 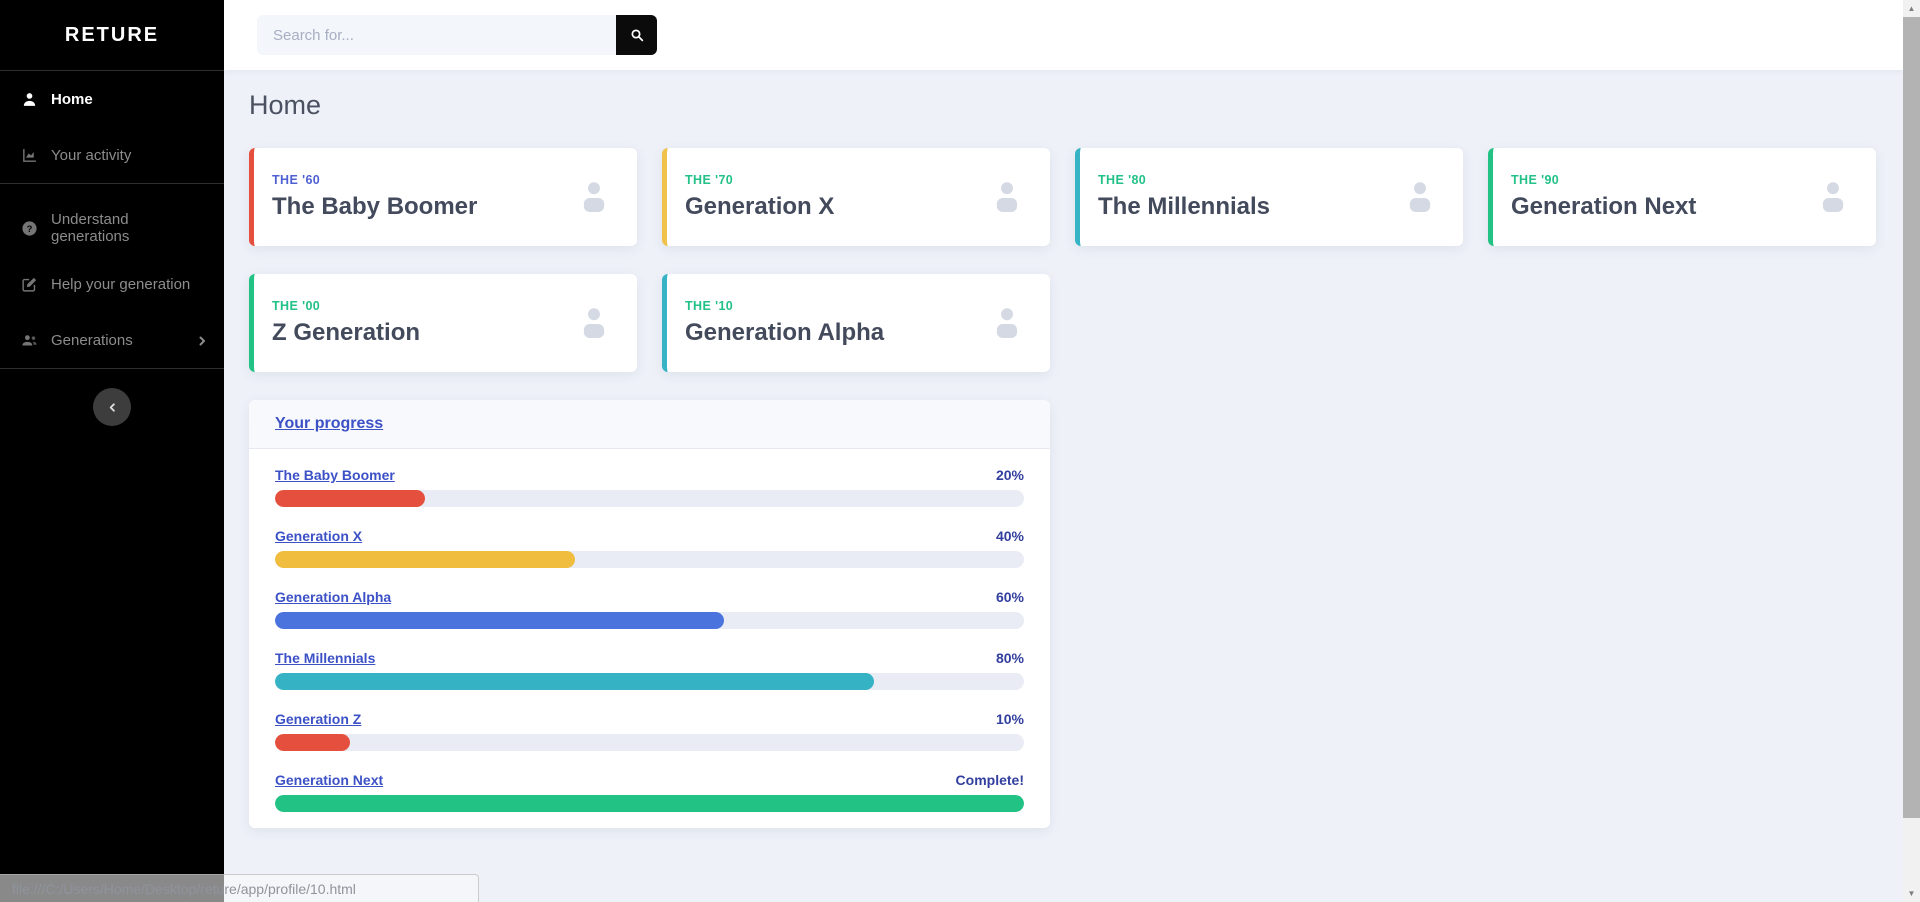 I want to click on progress-row: Generation X 40%, so click(x=649, y=548).